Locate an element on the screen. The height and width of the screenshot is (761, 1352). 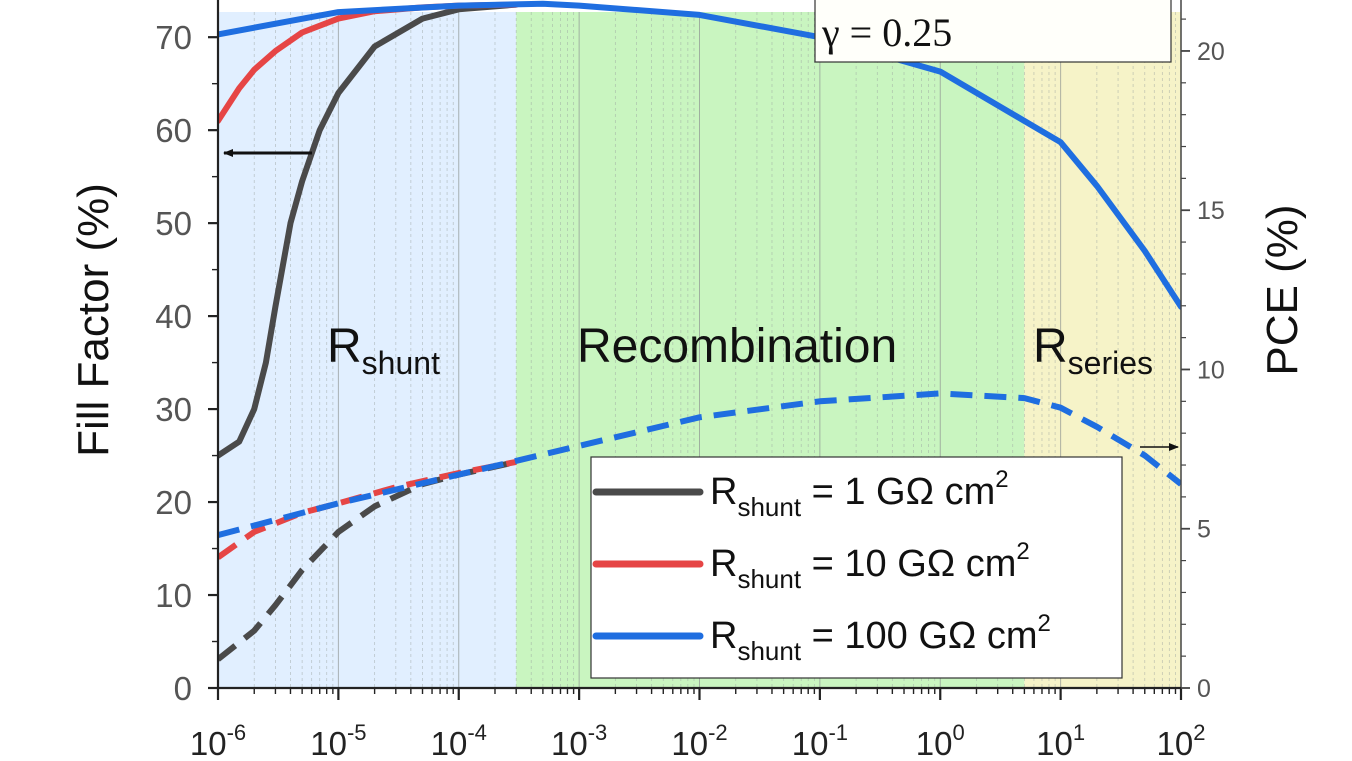
x-tick-label: 10⁻⁵ is located at coordinates (338, 740).